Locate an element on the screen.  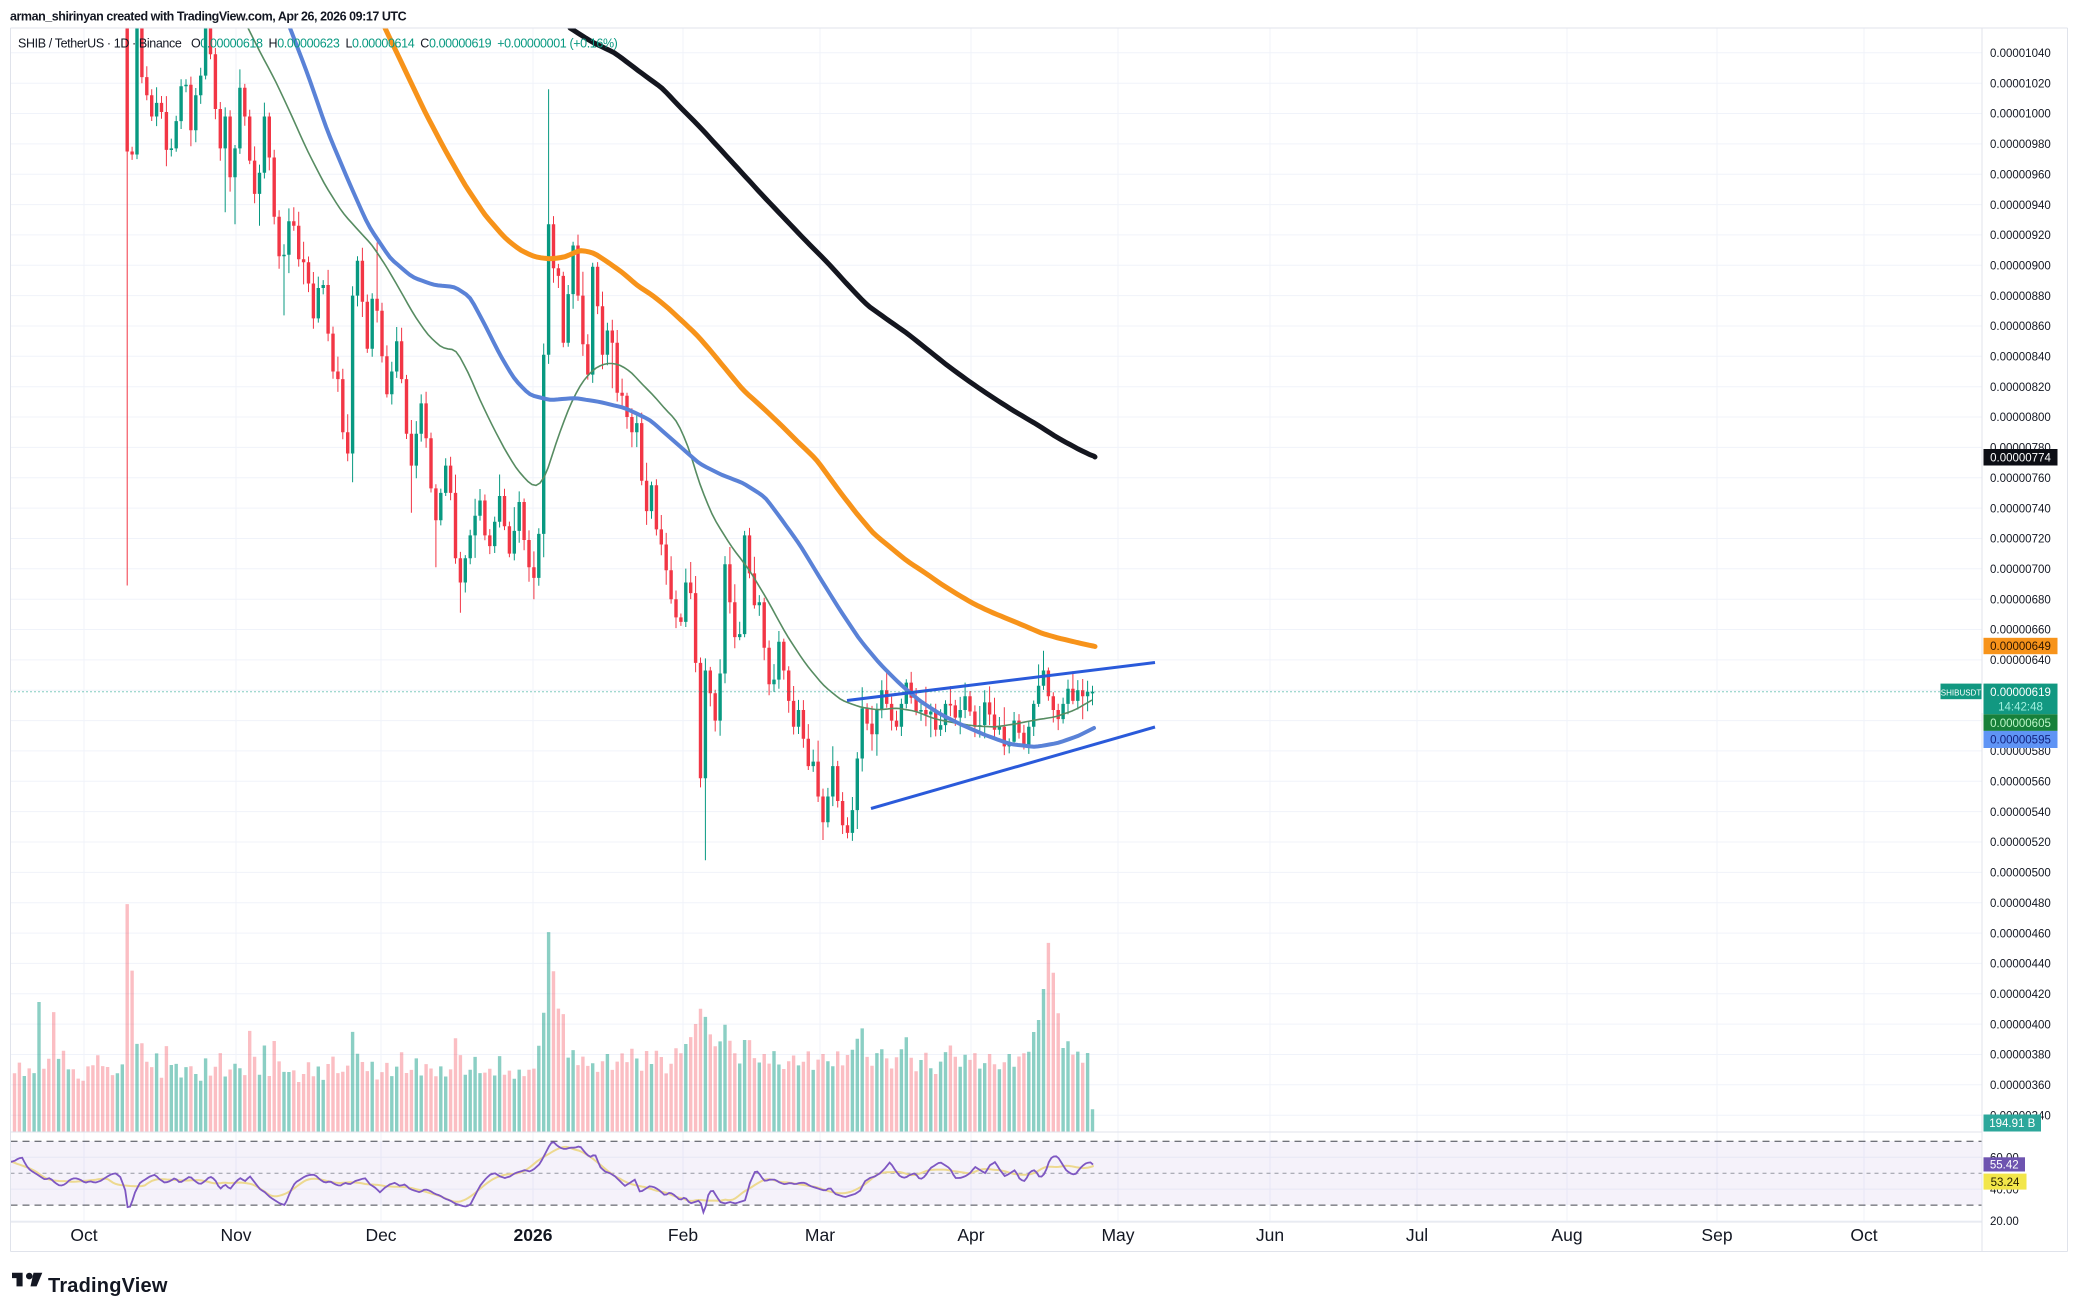
svg-text: 0.00000360 is located at coordinates (2020, 1086).